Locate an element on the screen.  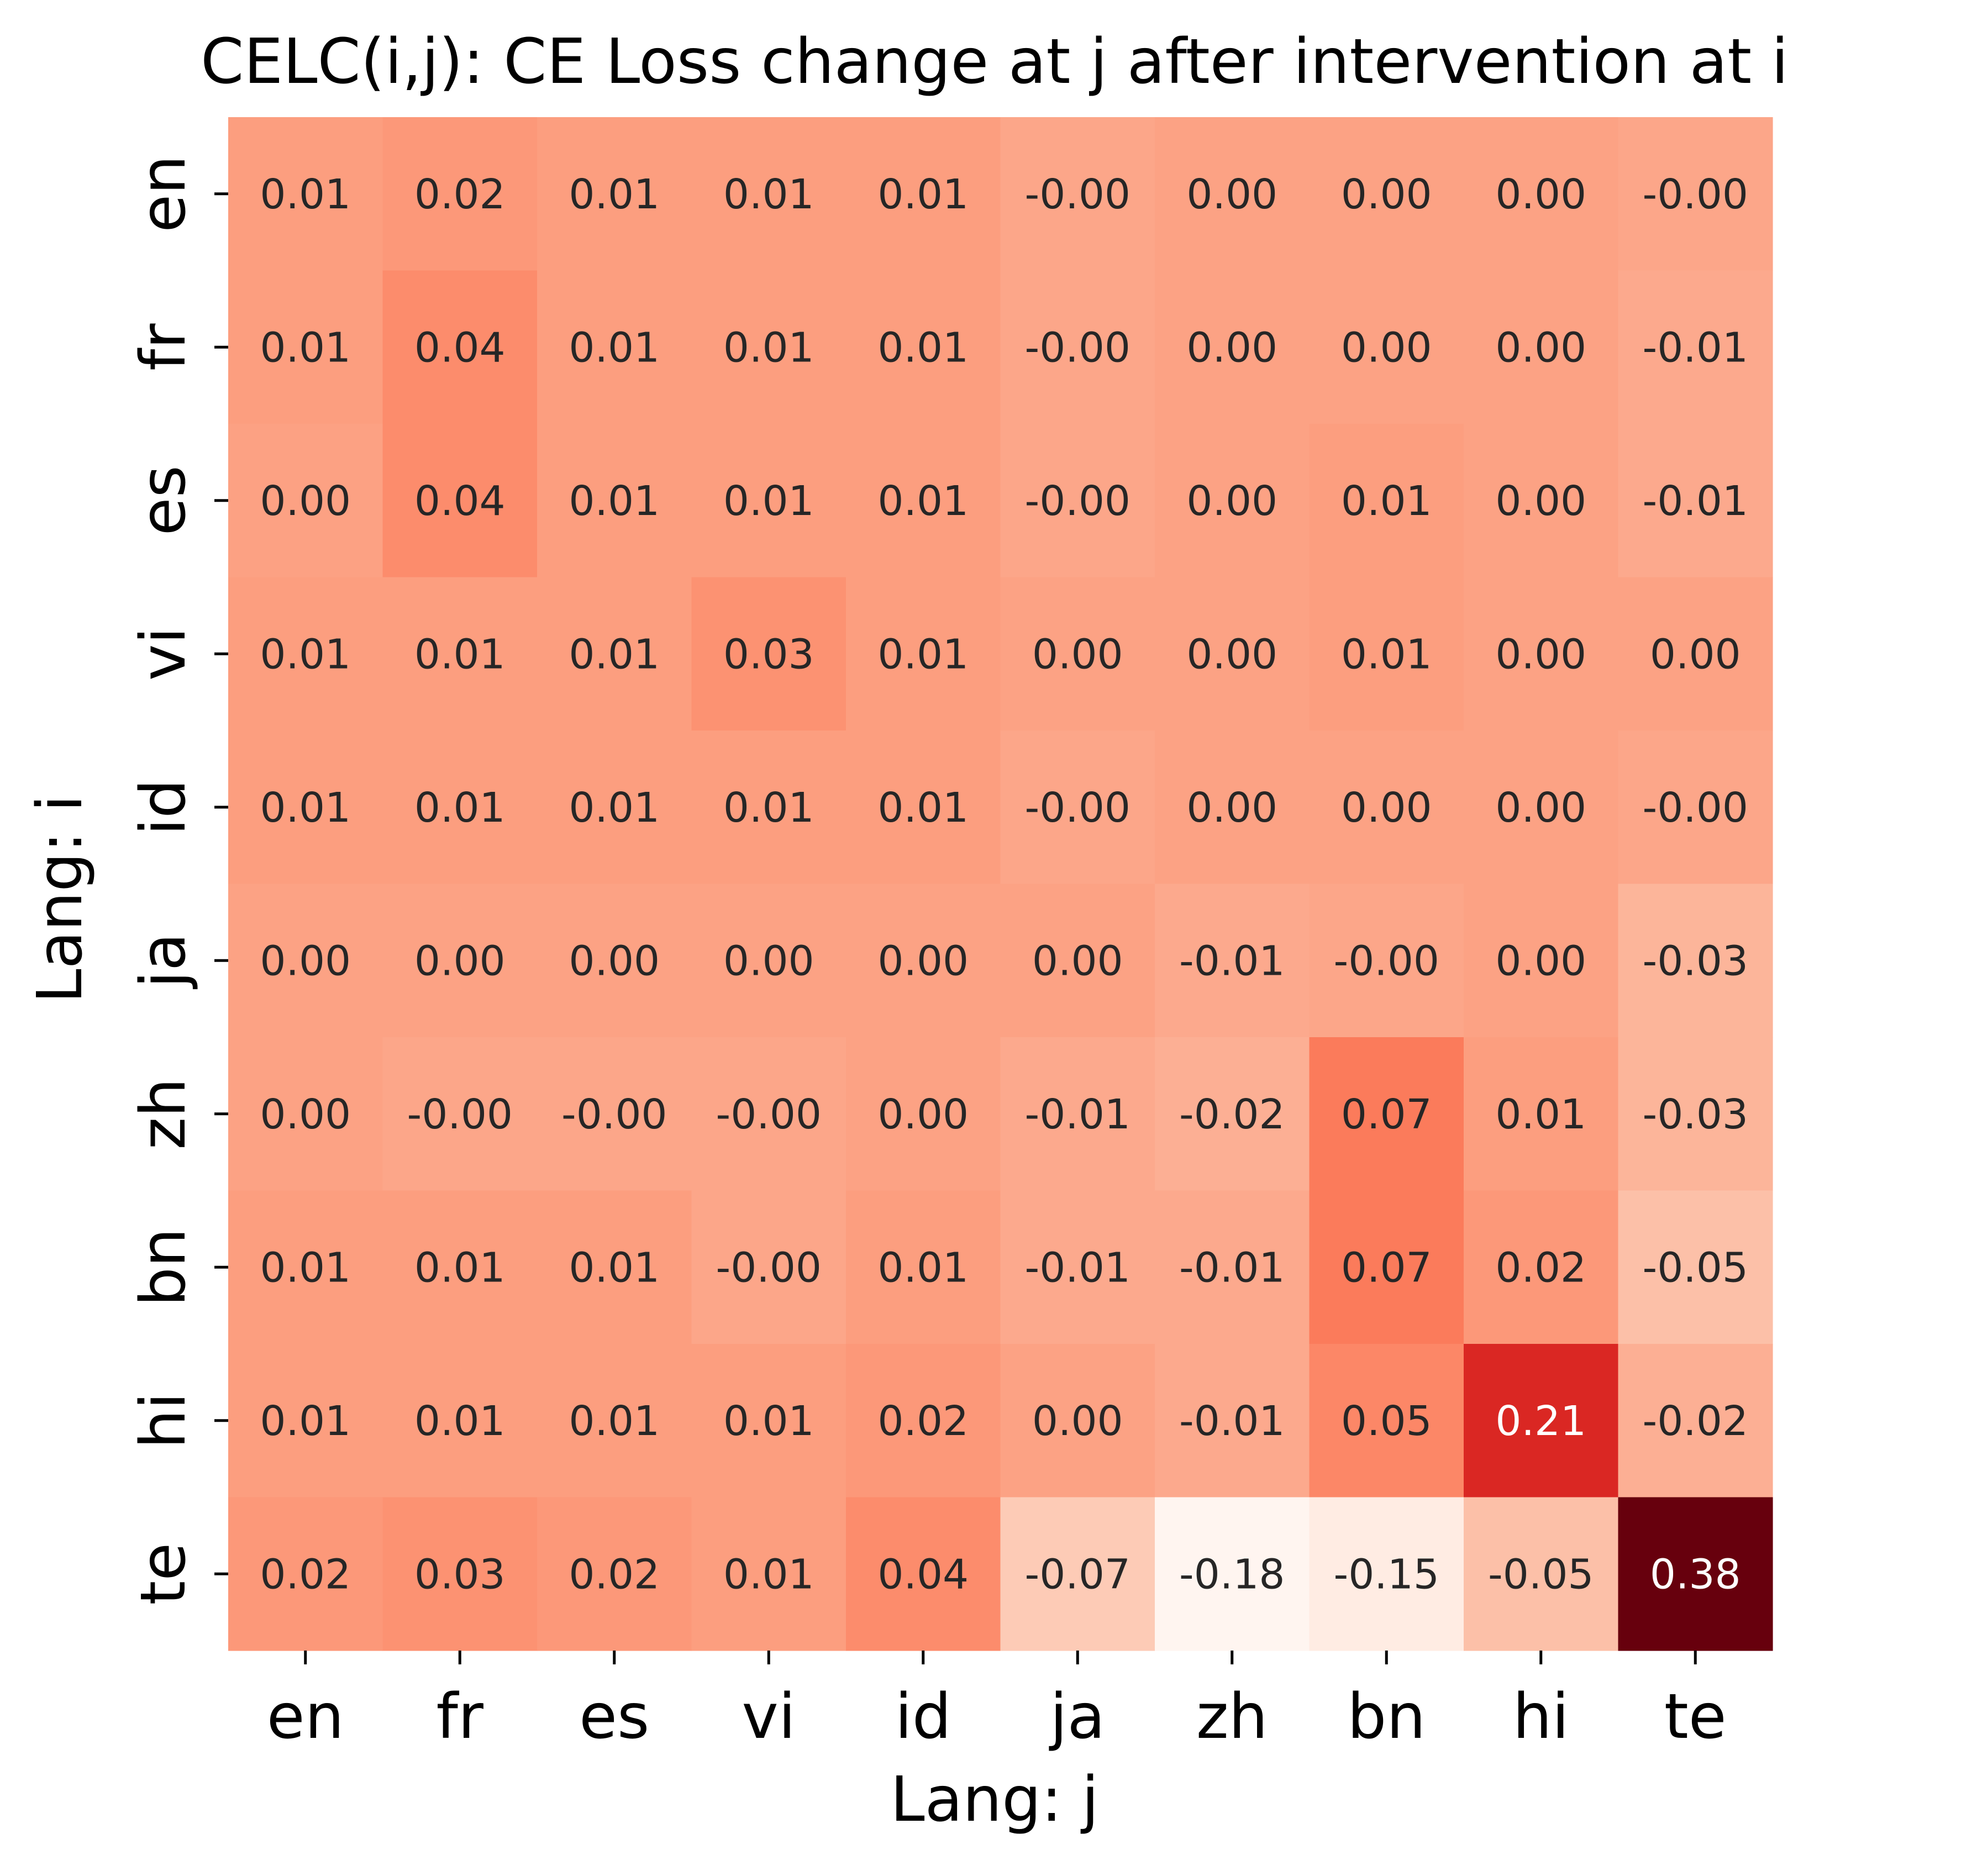
y-tick-label: es is located at coordinates (164, 500).